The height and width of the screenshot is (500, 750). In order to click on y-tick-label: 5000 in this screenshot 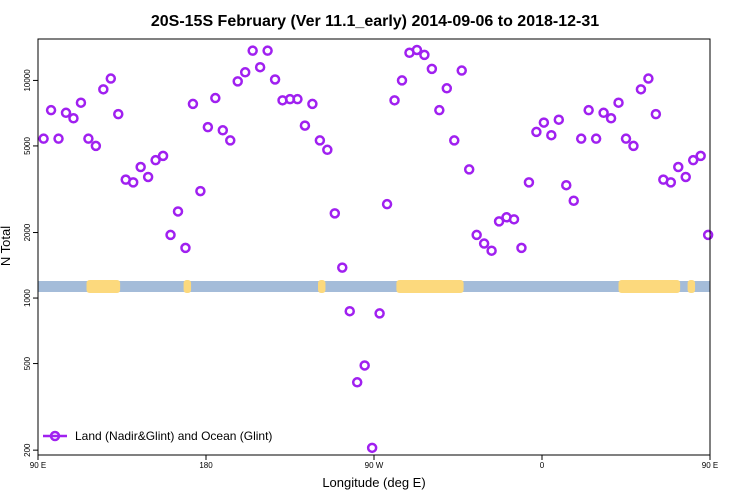, I will do `click(27, 145)`.